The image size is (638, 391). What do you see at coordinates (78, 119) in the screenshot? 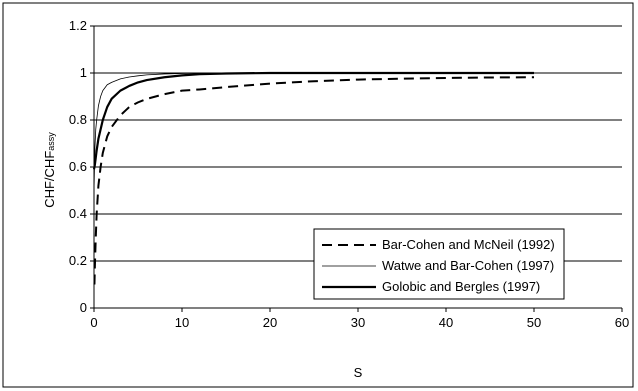
I see `y-tick-label-4: 0.8` at bounding box center [78, 119].